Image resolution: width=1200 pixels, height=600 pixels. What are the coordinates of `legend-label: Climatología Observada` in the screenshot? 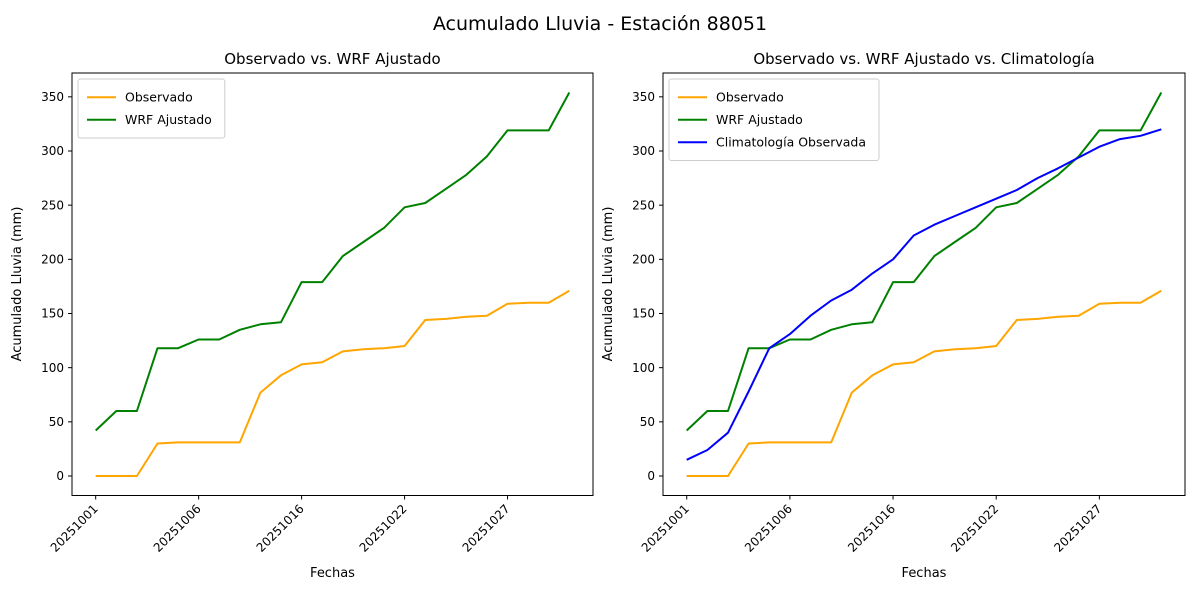 It's located at (791, 141).